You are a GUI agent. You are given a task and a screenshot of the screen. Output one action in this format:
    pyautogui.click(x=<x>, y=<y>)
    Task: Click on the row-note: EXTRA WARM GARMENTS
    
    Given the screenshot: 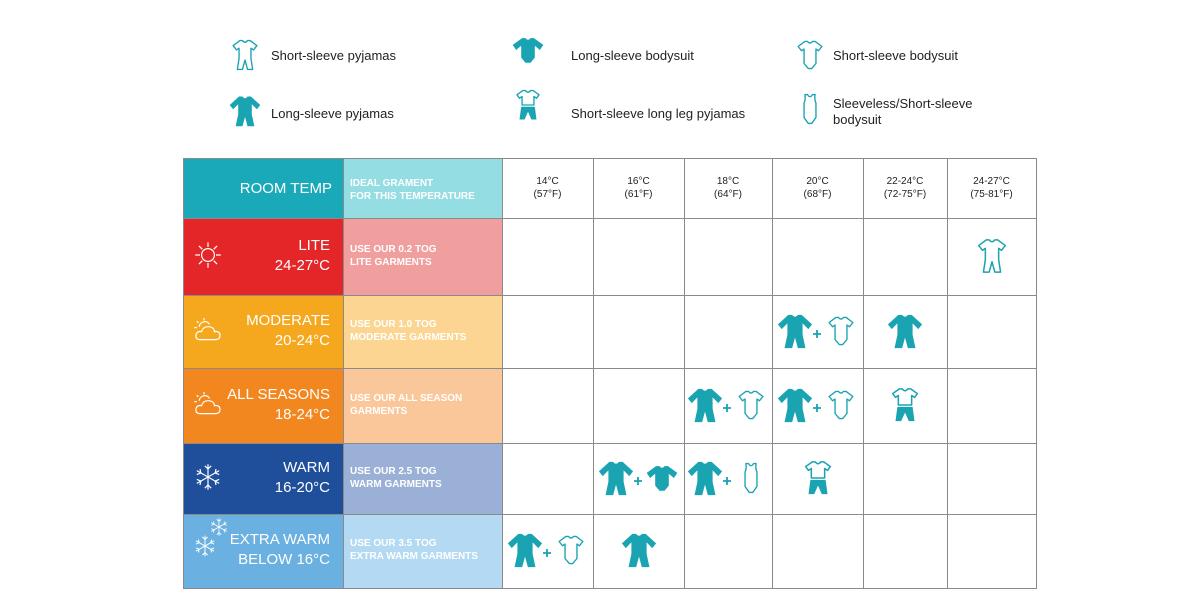 What is the action you would take?
    pyautogui.click(x=414, y=556)
    